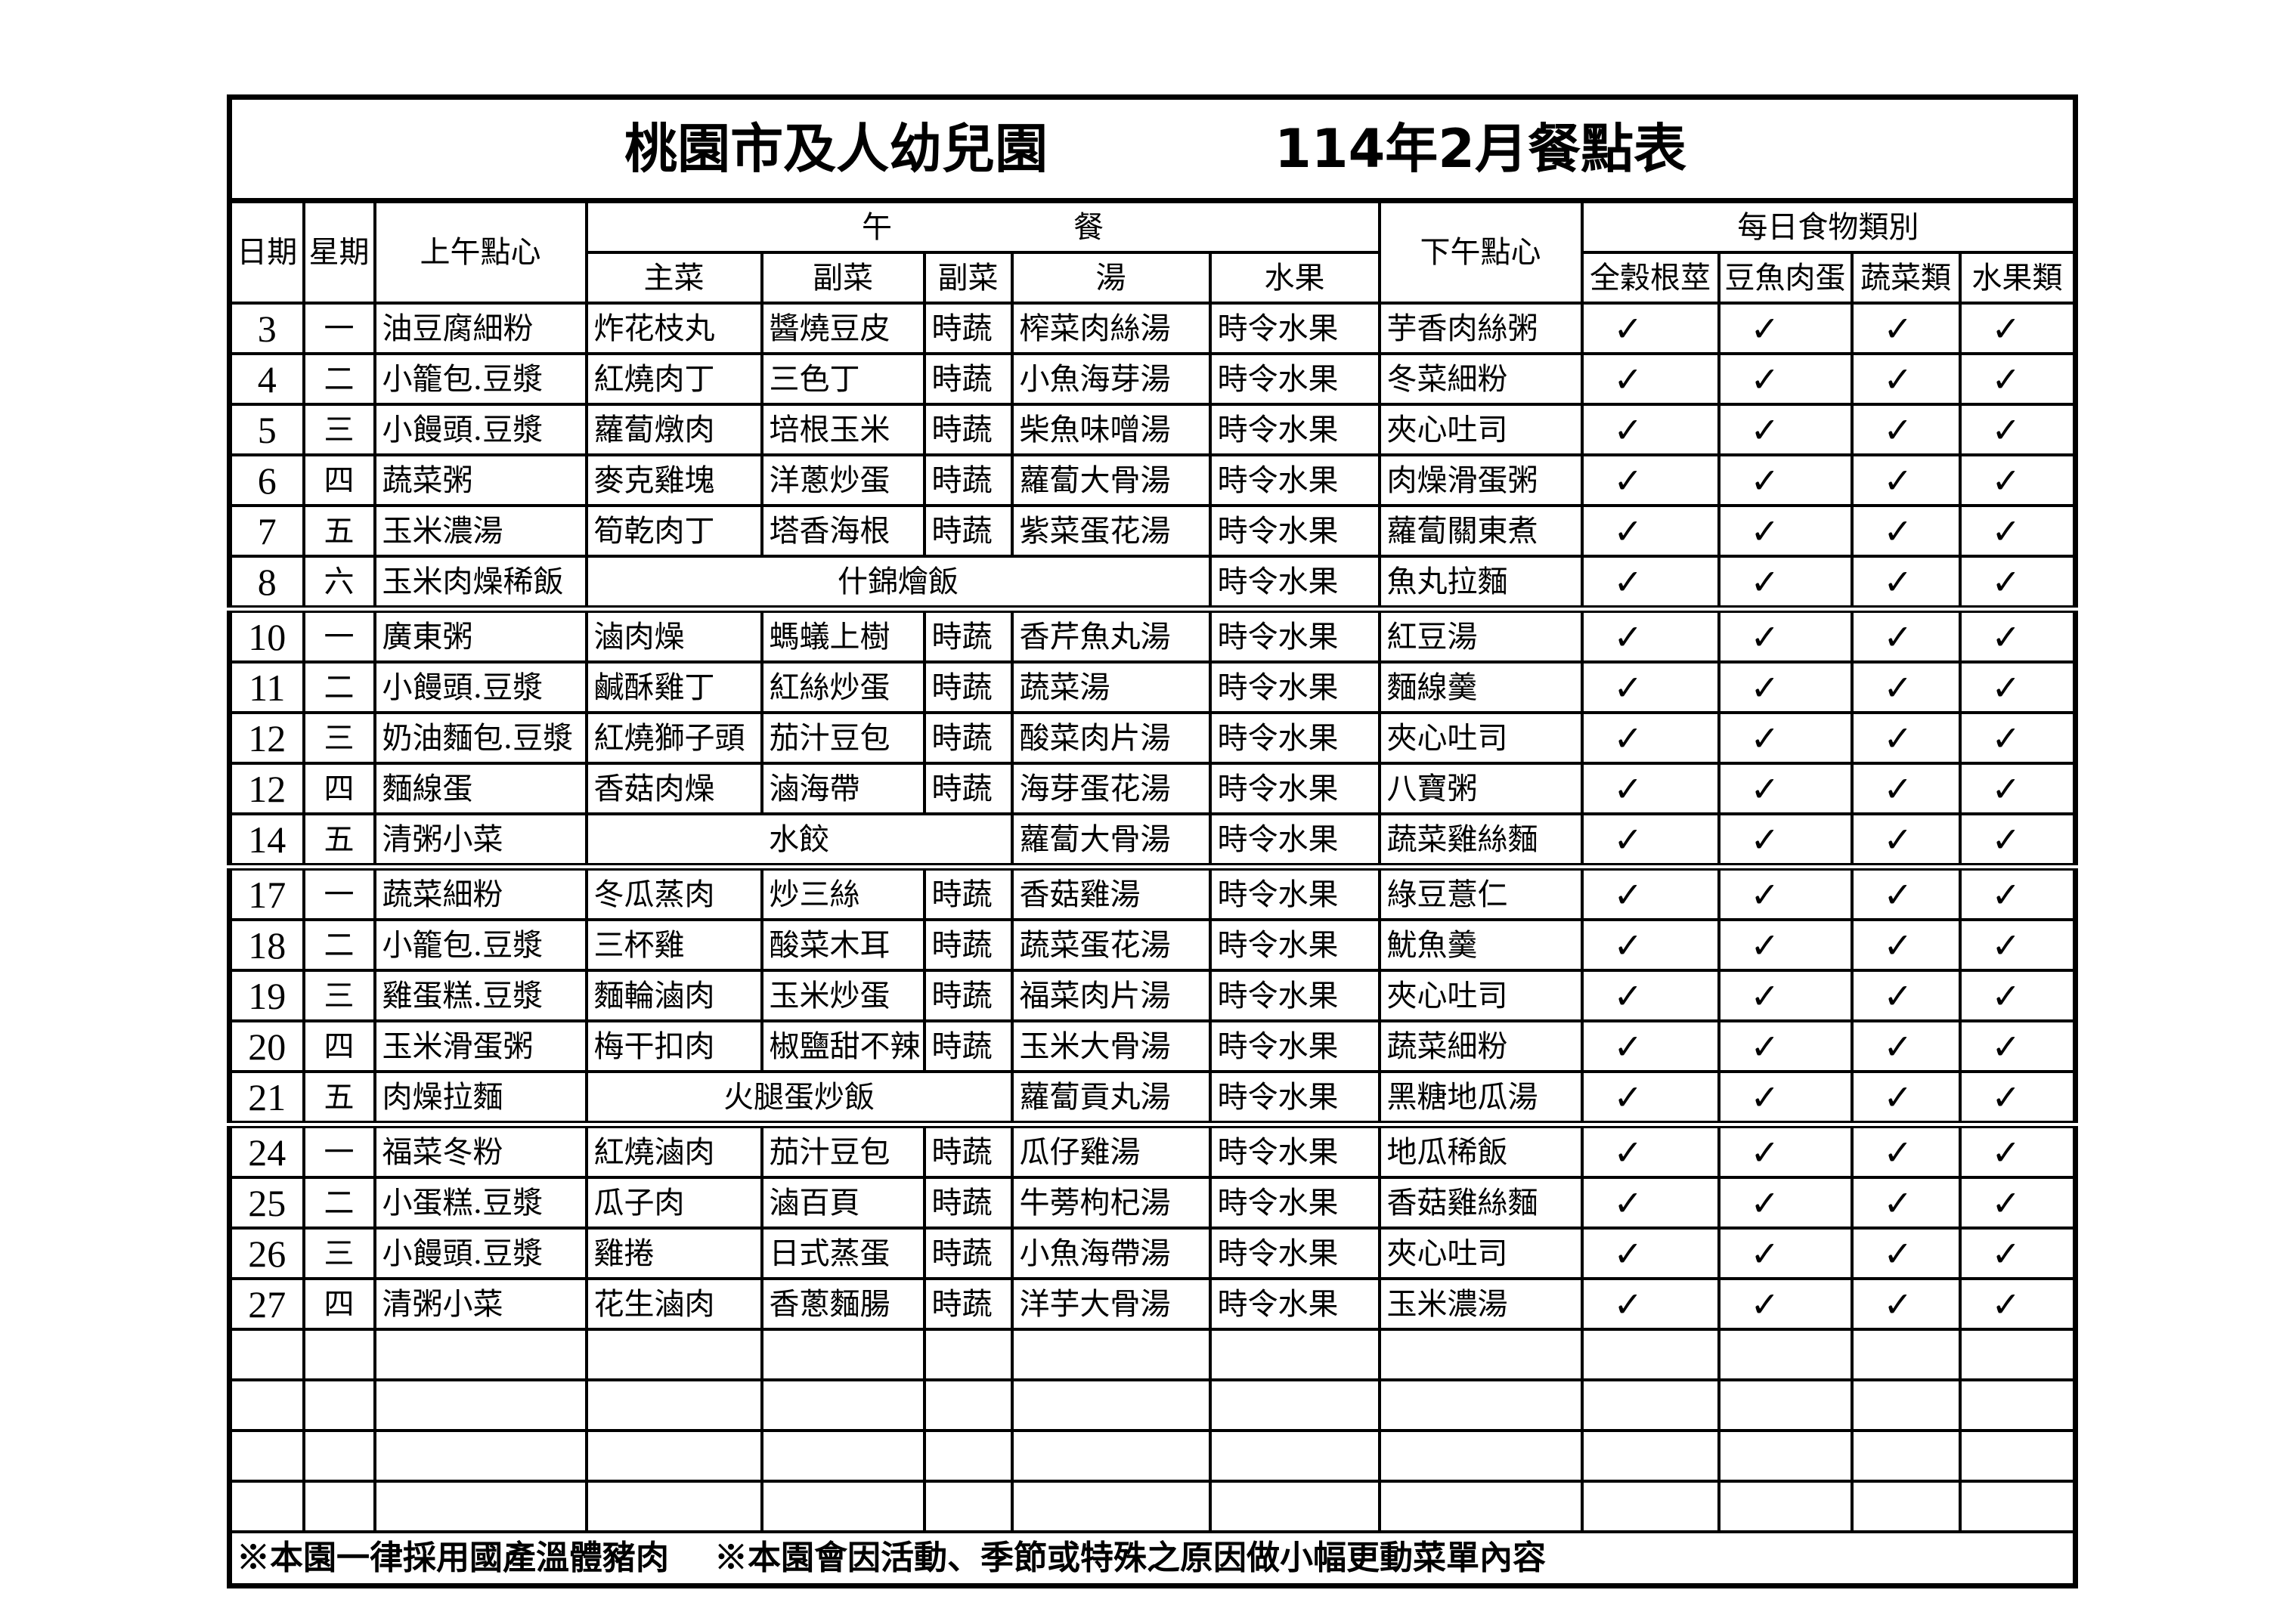  Describe the element at coordinates (339, 945) in the screenshot. I see `weekday-cell: 二` at that location.